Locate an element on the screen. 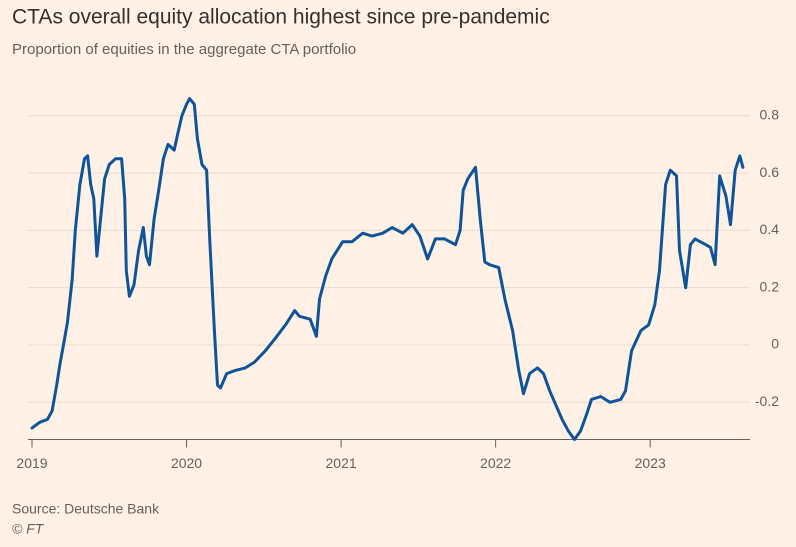  x-tick-label: 2022 is located at coordinates (495, 463).